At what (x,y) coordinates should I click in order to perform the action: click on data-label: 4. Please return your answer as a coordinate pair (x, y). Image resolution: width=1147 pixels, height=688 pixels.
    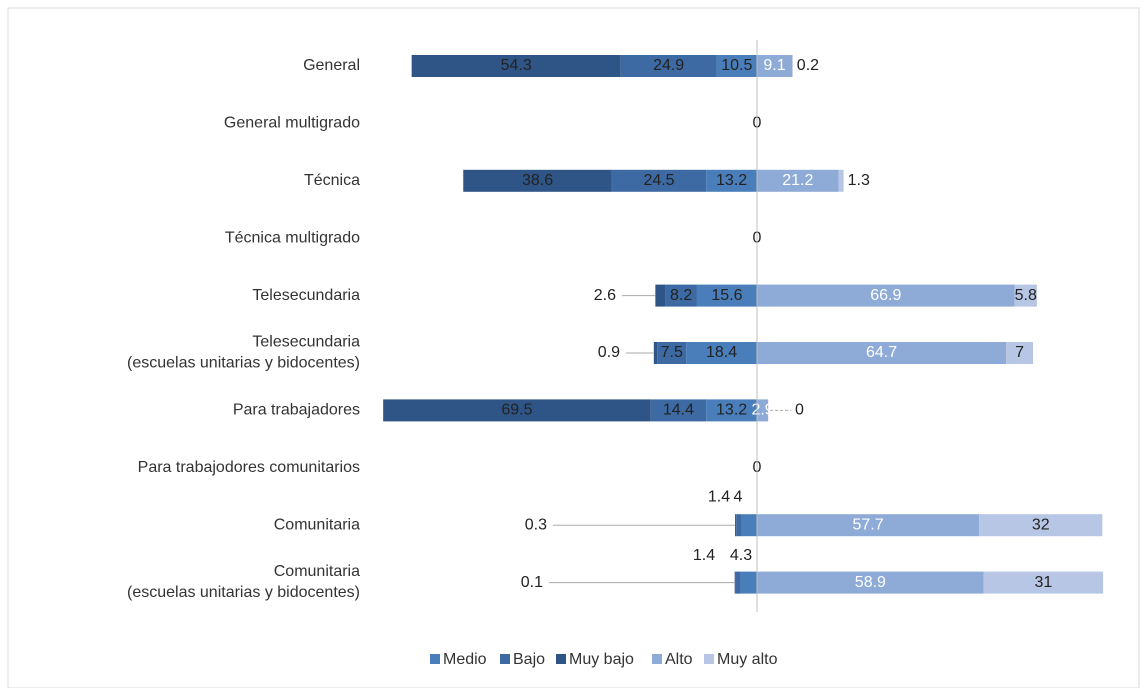
    Looking at the image, I should click on (738, 496).